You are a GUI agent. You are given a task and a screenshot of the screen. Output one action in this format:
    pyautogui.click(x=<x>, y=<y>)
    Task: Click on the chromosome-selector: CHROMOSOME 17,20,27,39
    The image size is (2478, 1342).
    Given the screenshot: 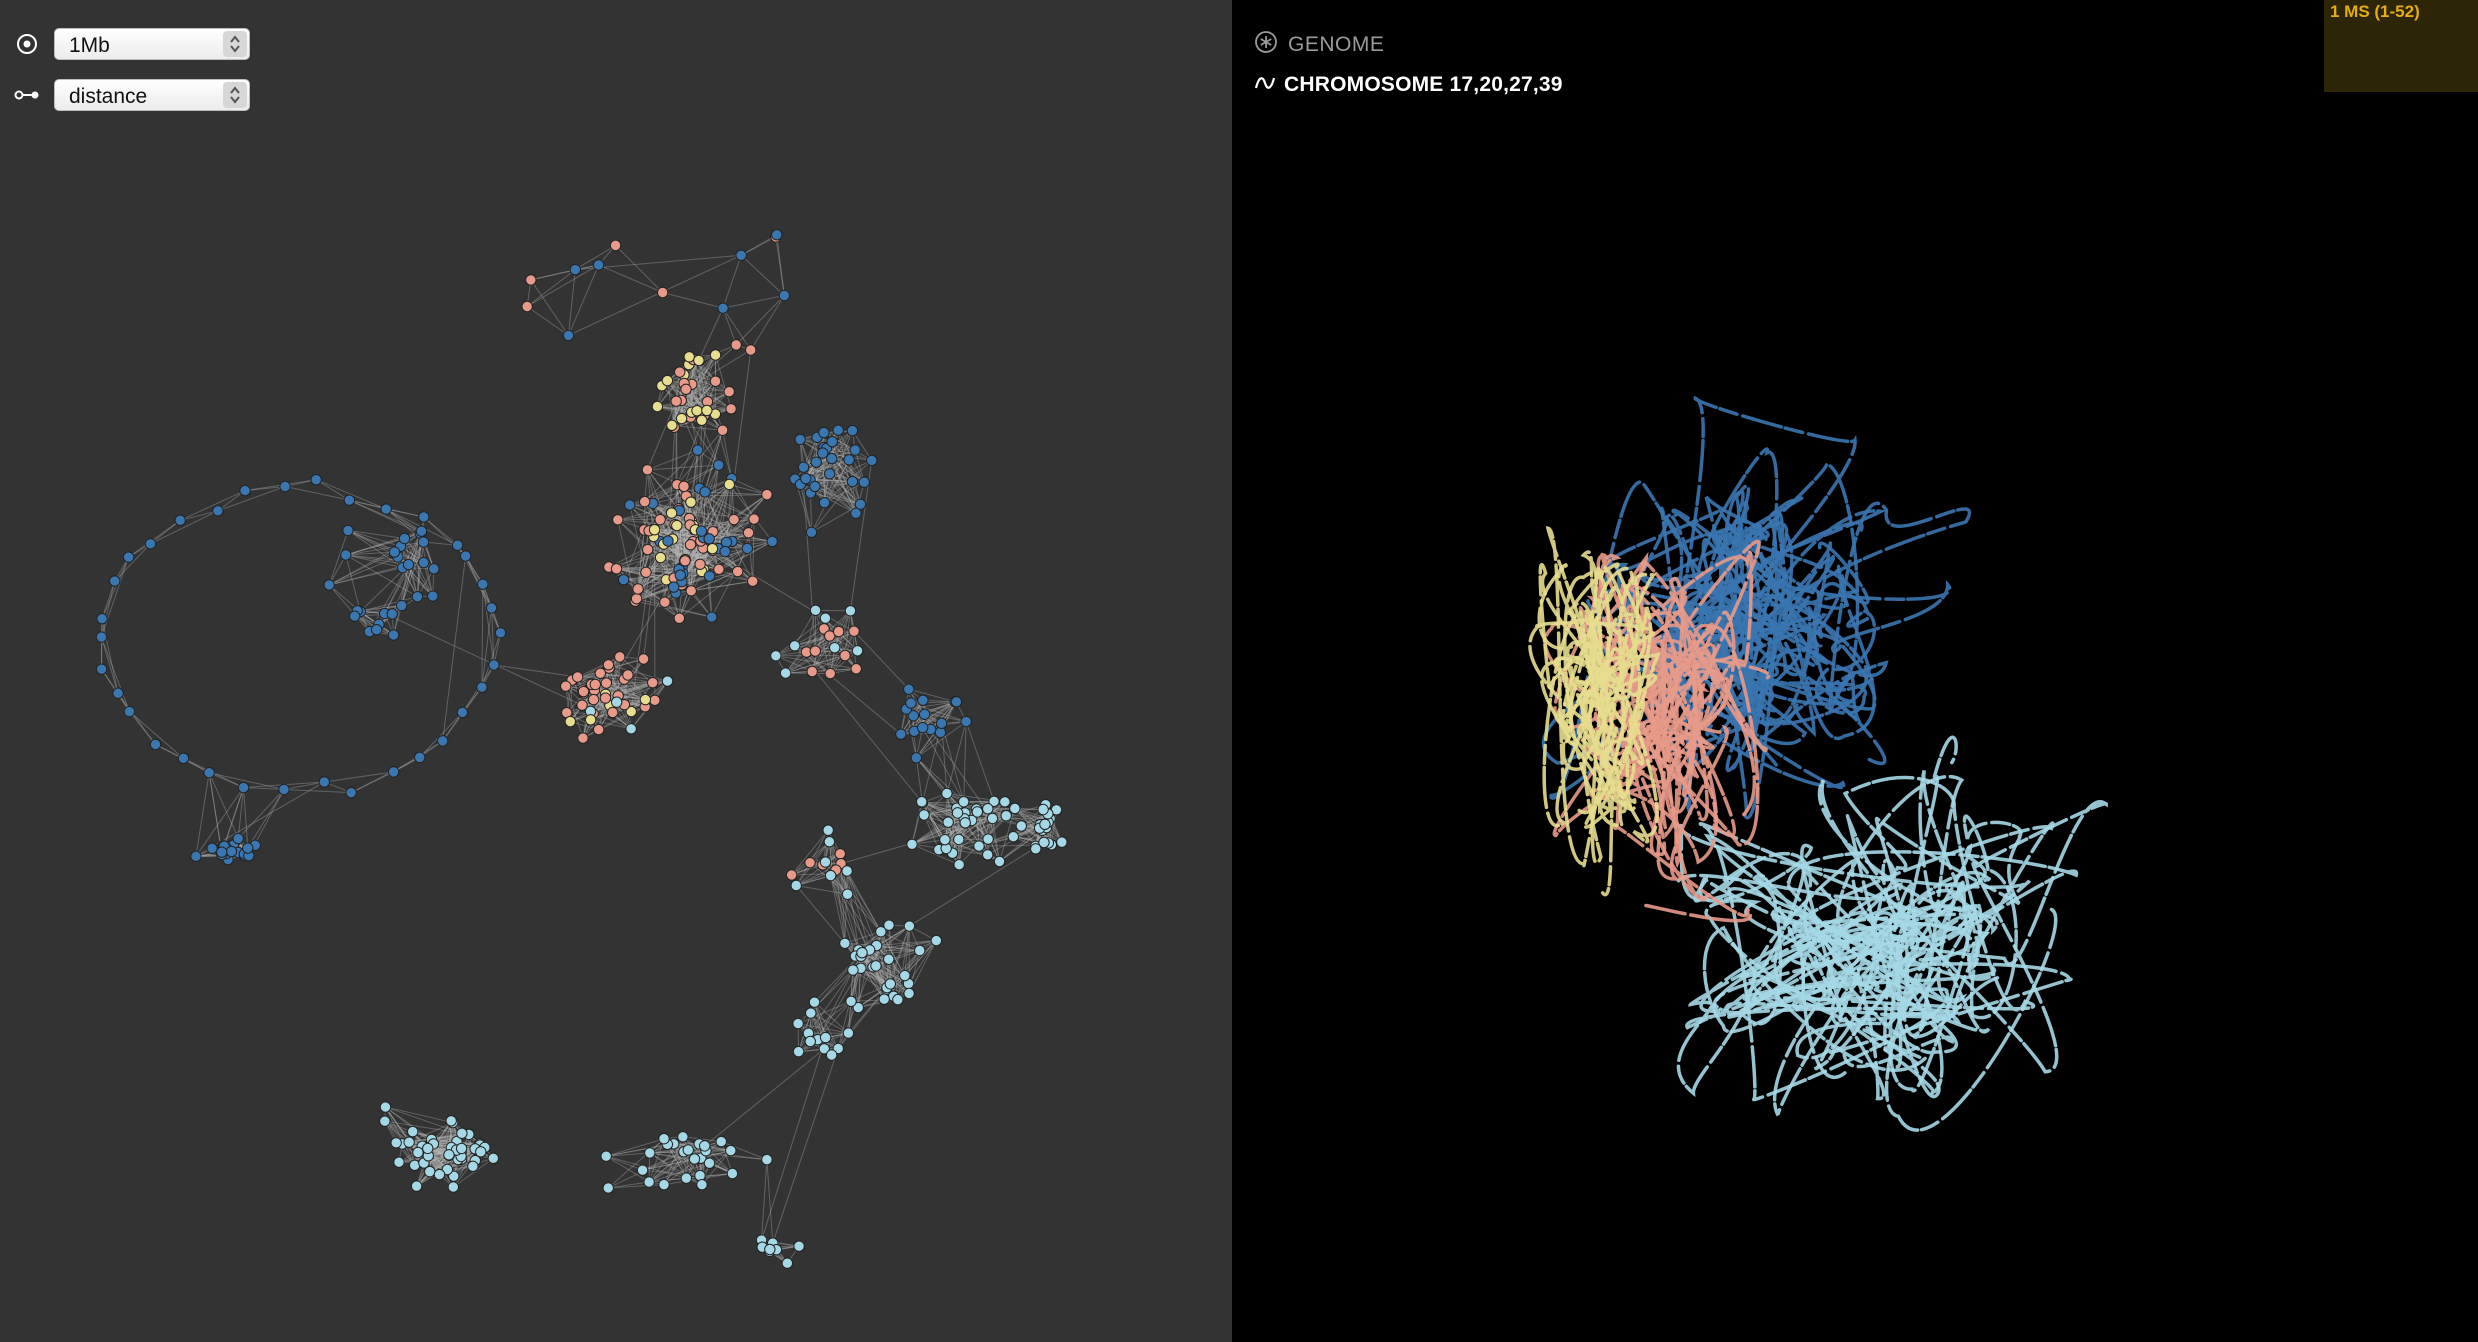 What is the action you would take?
    pyautogui.click(x=1408, y=85)
    